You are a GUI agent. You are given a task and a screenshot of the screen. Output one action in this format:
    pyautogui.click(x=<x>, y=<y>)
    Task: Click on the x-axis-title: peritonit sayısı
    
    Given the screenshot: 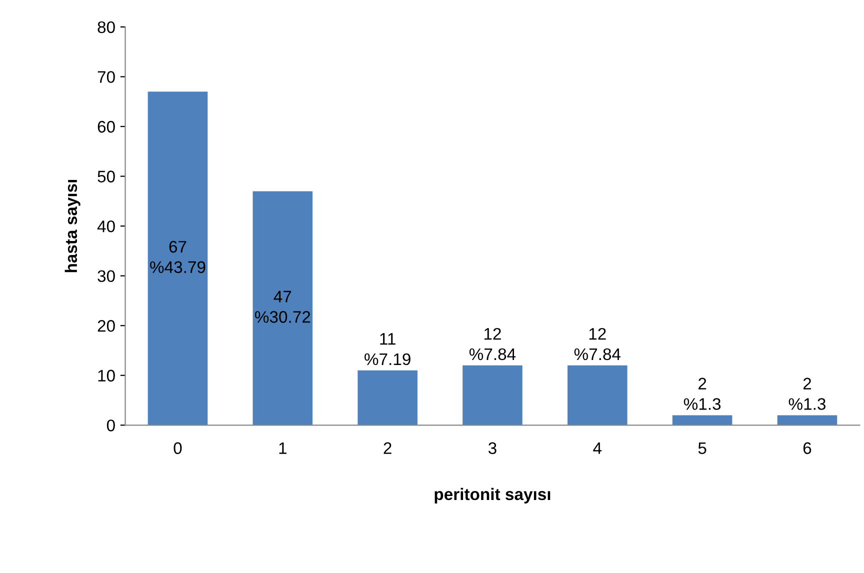 What is the action you would take?
    pyautogui.click(x=492, y=496)
    